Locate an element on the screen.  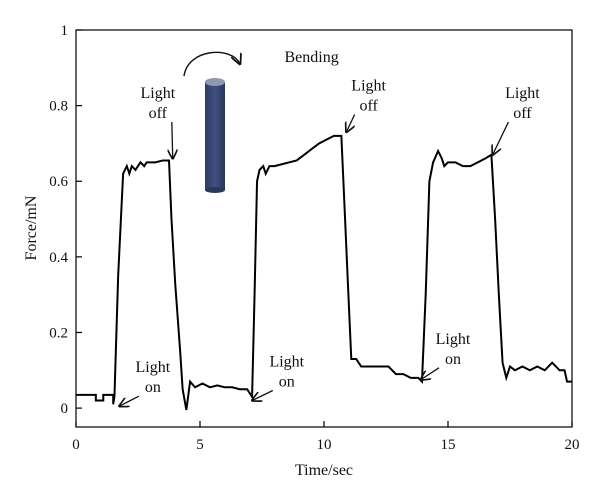
y-tick-label: 0 is located at coordinates (65, 409).